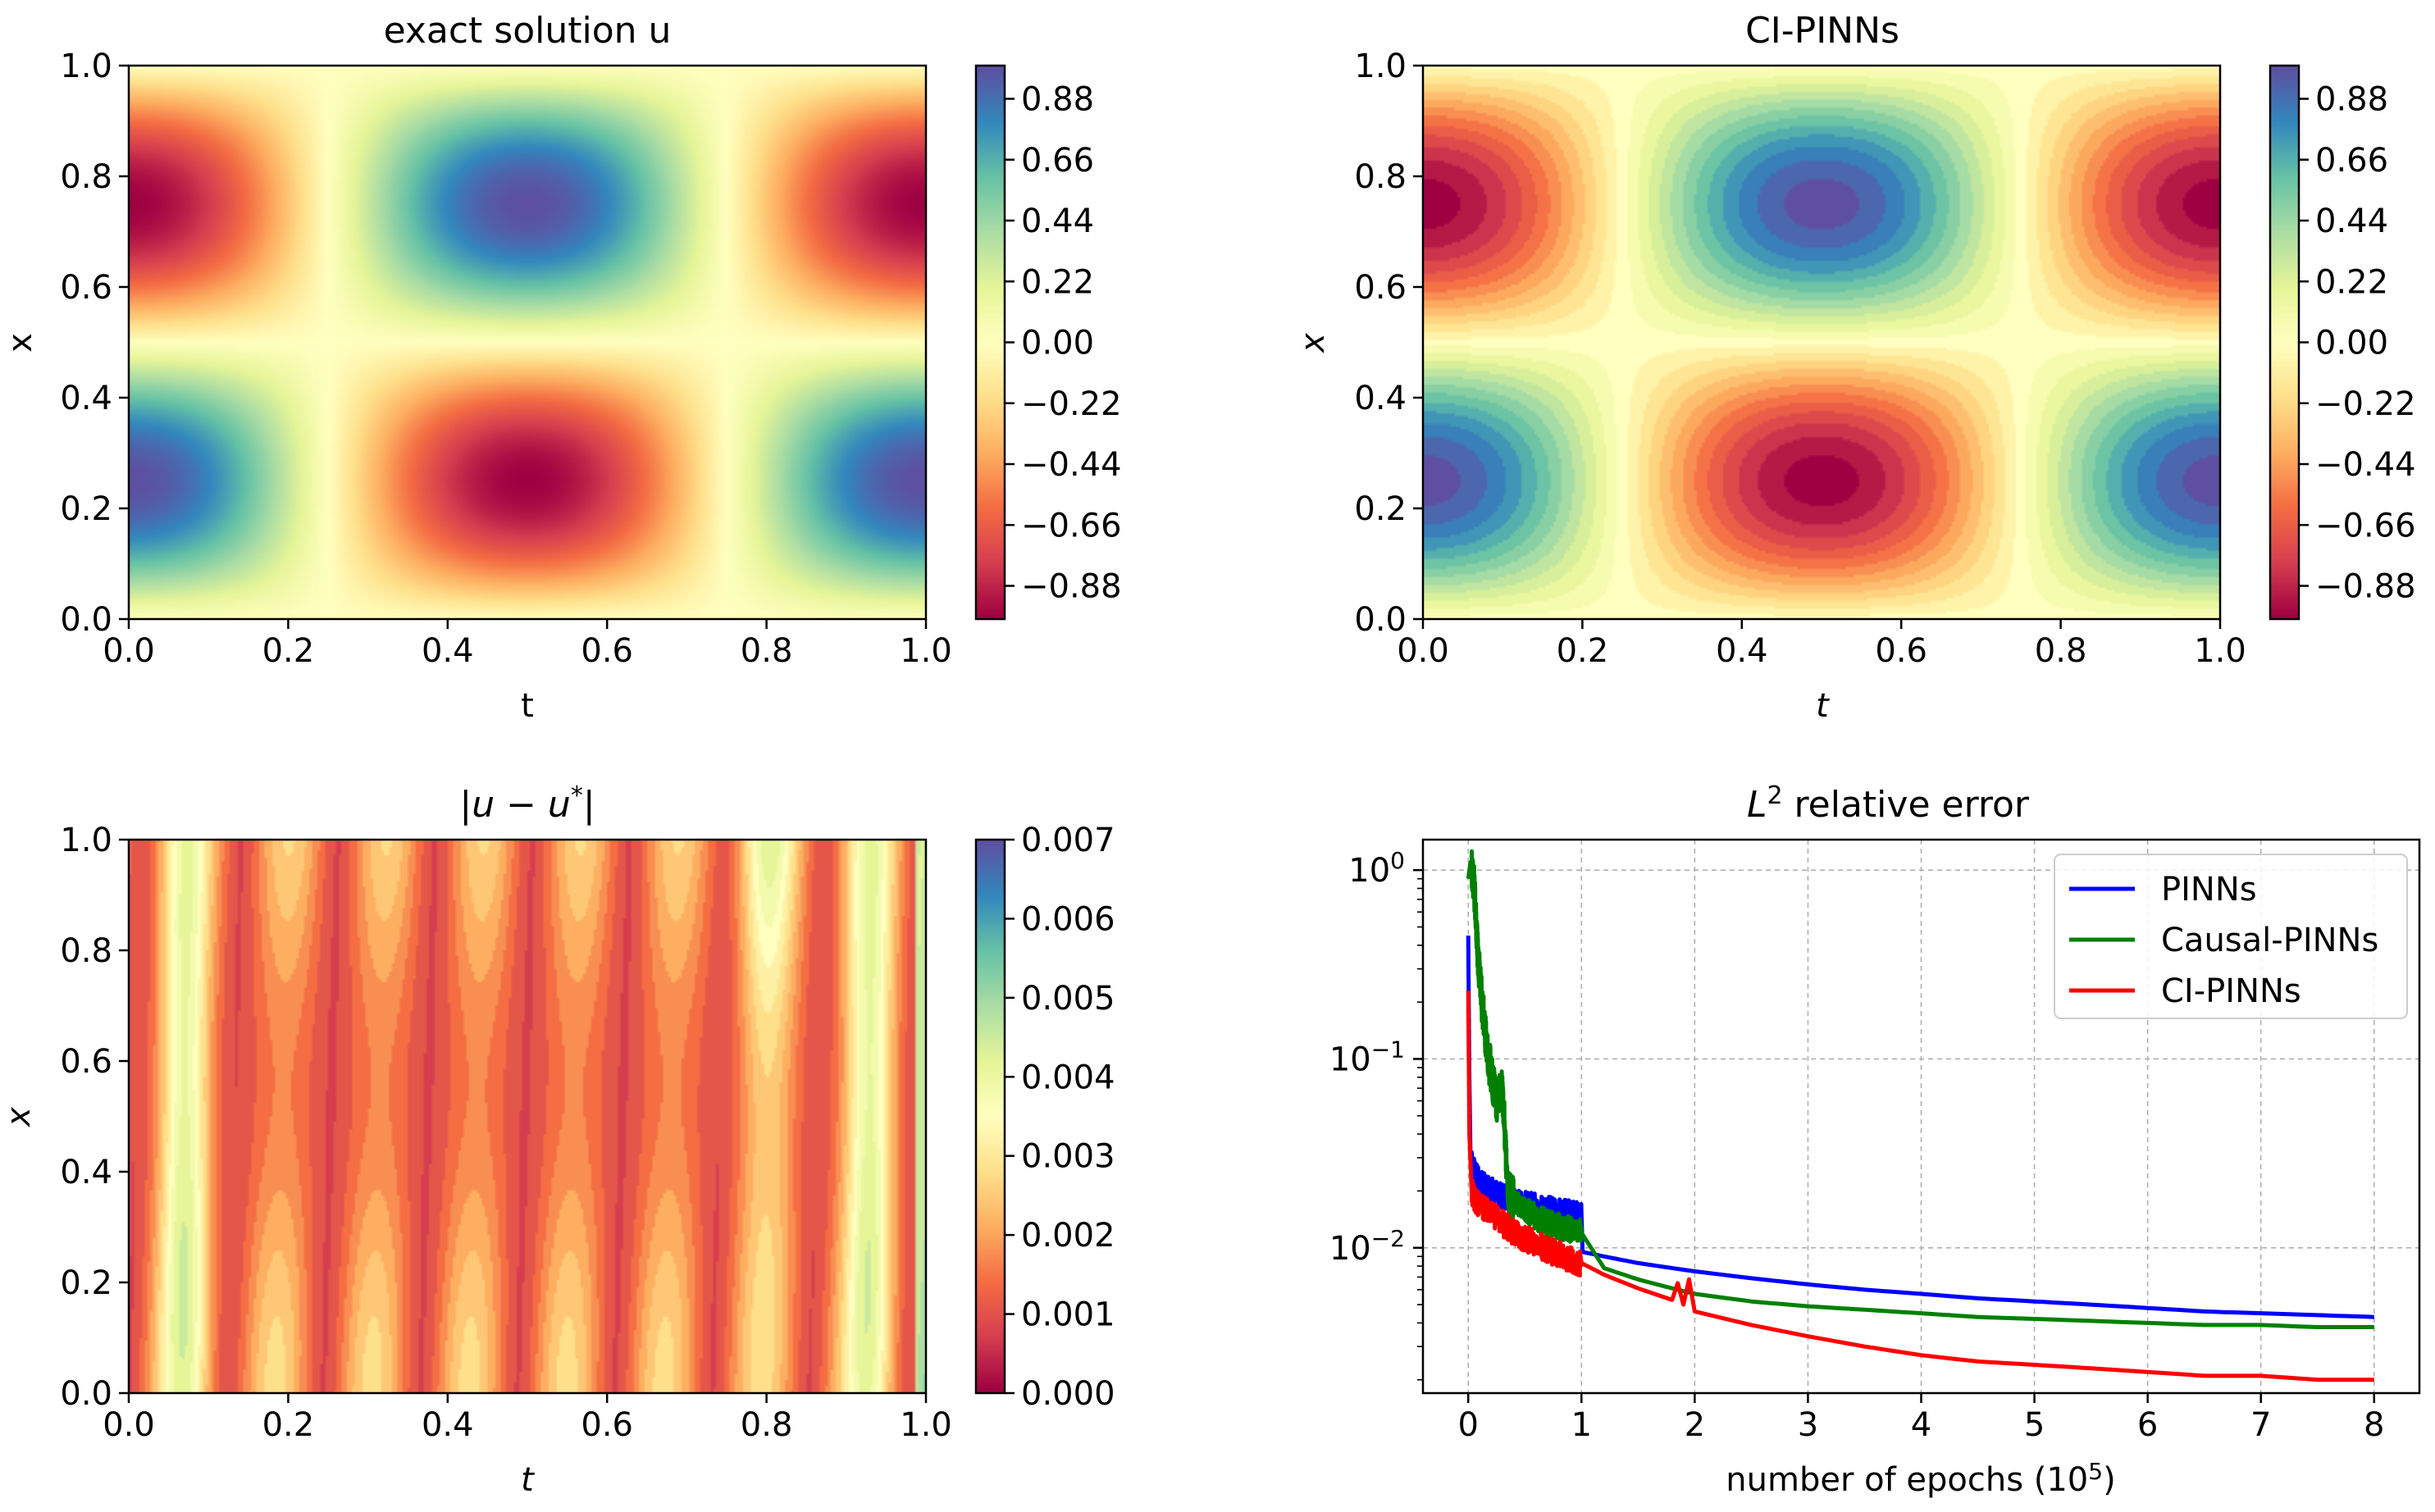 Image resolution: width=2435 pixels, height=1512 pixels. Describe the element at coordinates (1920, 1478) in the screenshot. I see `x-axis-label: number of epochs (105)` at that location.